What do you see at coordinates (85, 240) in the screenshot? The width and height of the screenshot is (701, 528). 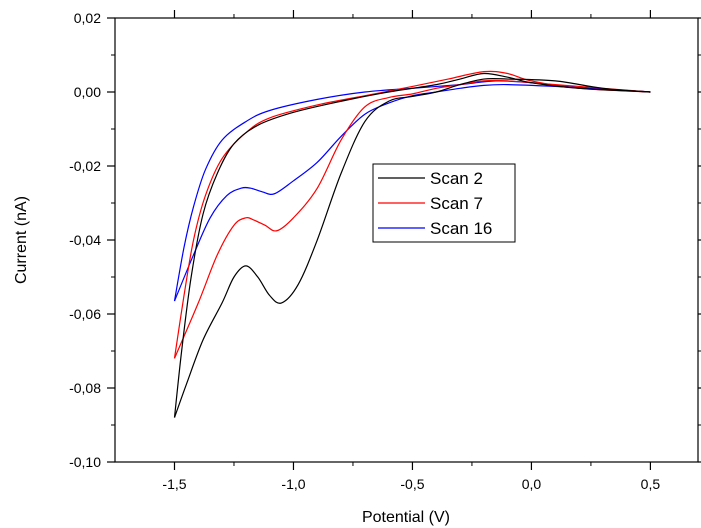 I see `y-tick-label: -0,04` at bounding box center [85, 240].